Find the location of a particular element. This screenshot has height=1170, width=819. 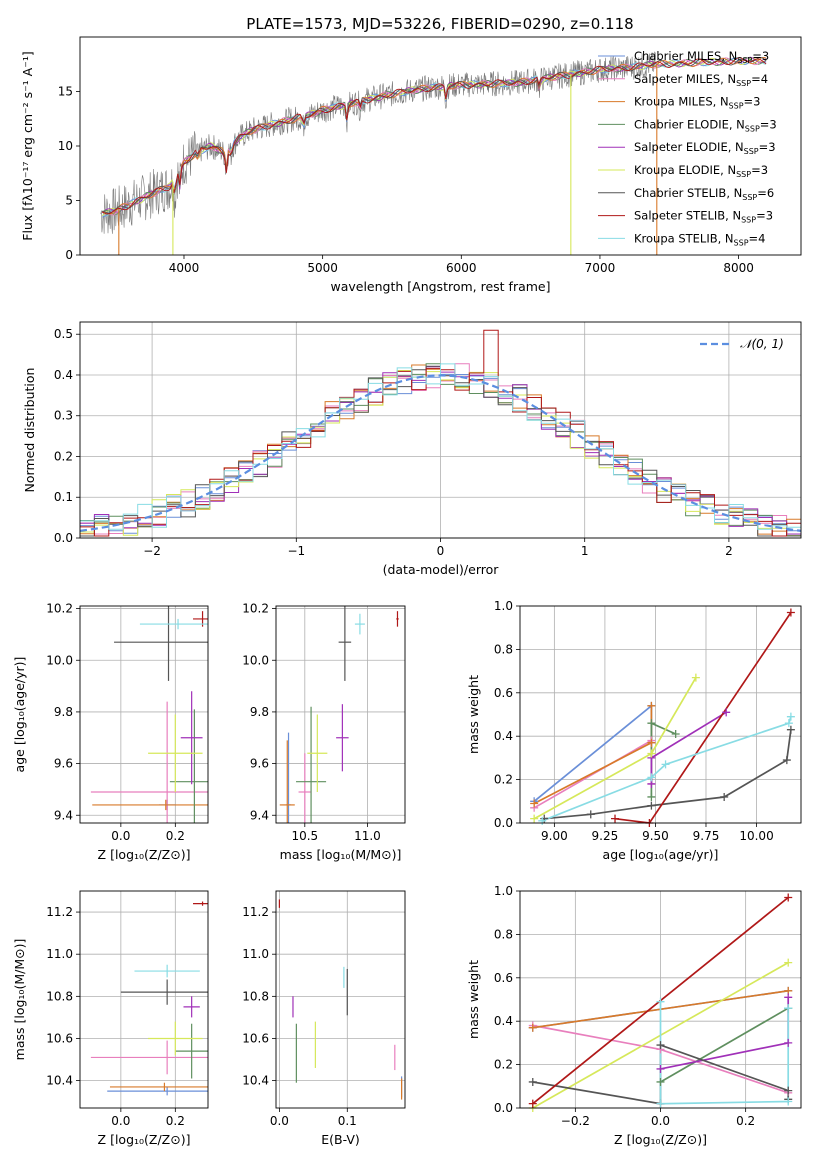

x-tick-label: 8000 is located at coordinates (738, 268).